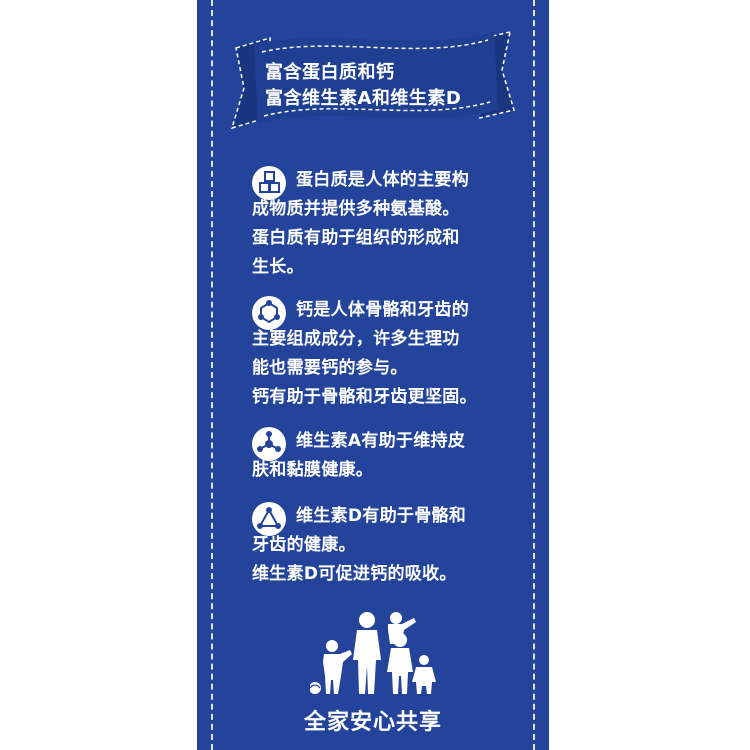 The height and width of the screenshot is (750, 750). Describe the element at coordinates (381, 516) in the screenshot. I see `feature-line: 维生素D有助于骨骼和` at that location.